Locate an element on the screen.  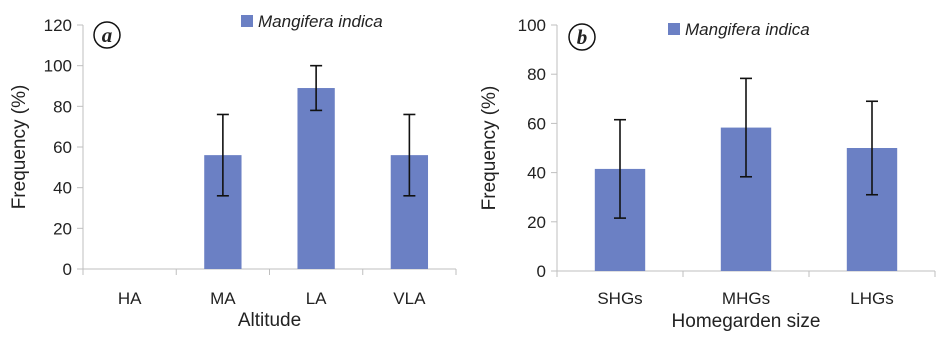
chart-b-y-tick-label: 20 is located at coordinates (536, 222).